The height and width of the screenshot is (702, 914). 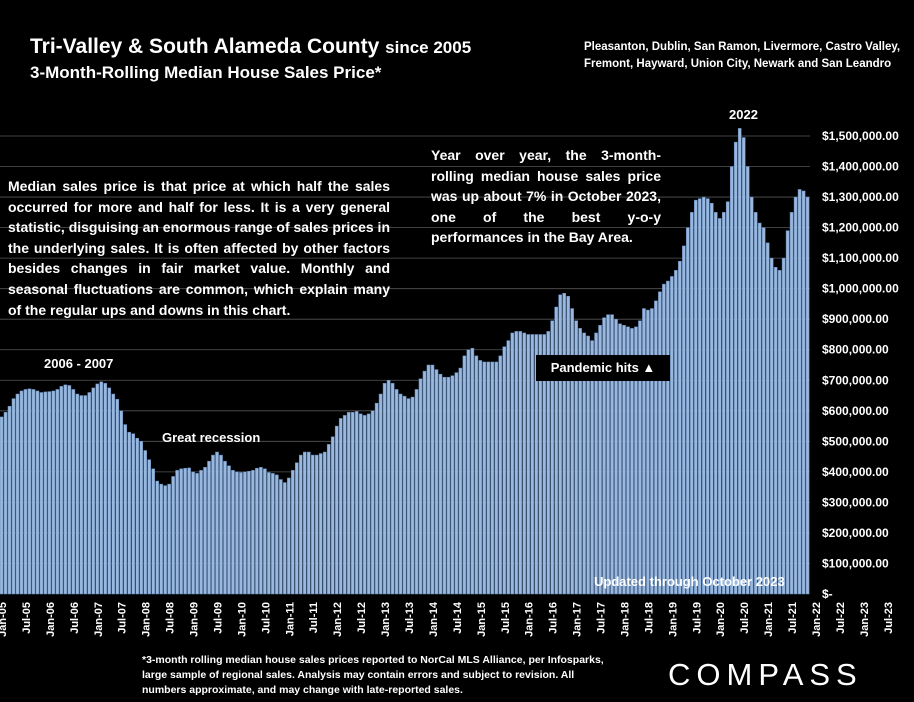 I want to click on y-tick-label: $1,500,000.00, so click(x=860, y=136).